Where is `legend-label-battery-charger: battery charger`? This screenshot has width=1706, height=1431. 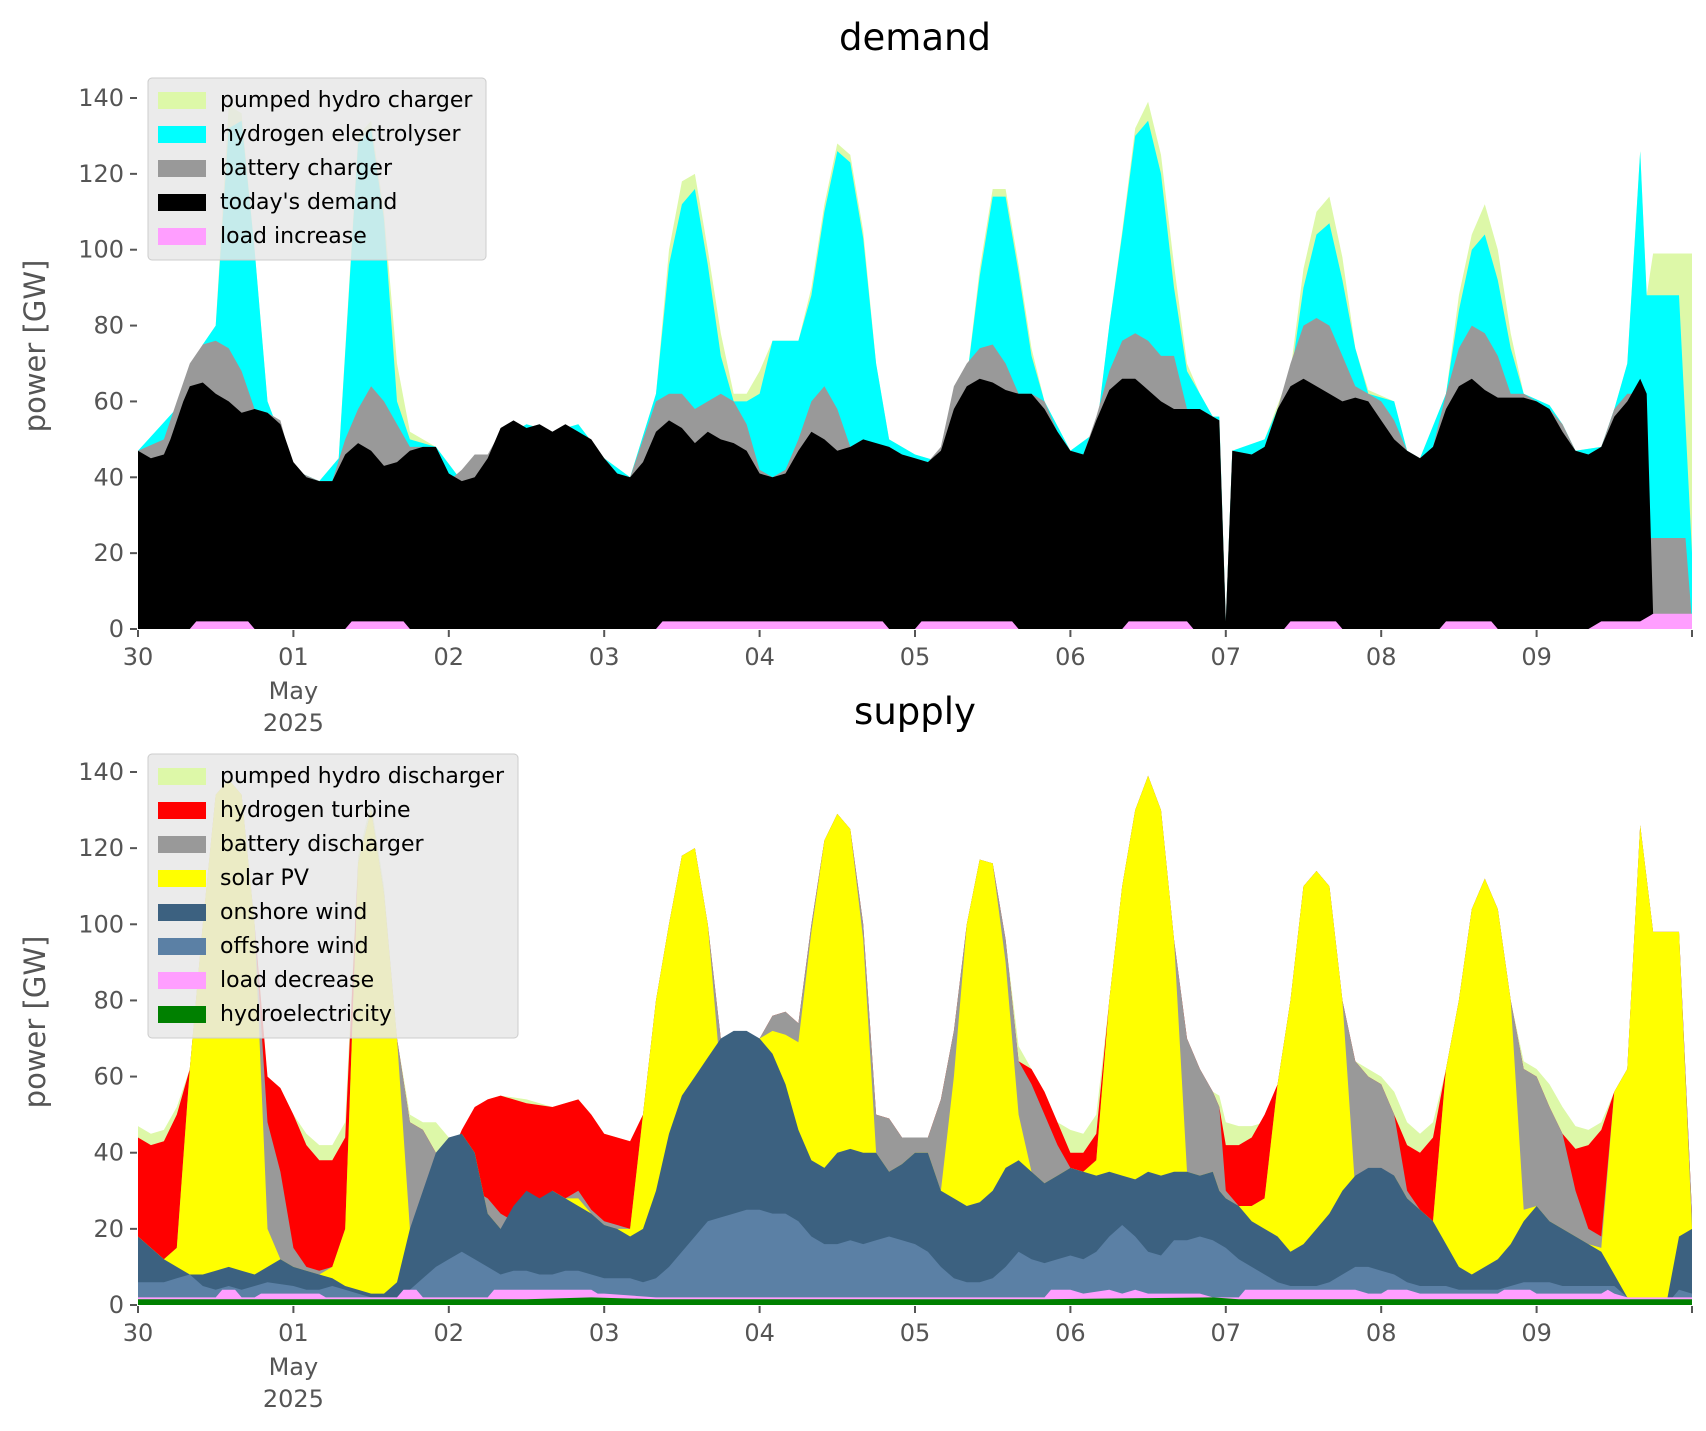
legend-label-battery-charger: battery charger is located at coordinates (306, 168).